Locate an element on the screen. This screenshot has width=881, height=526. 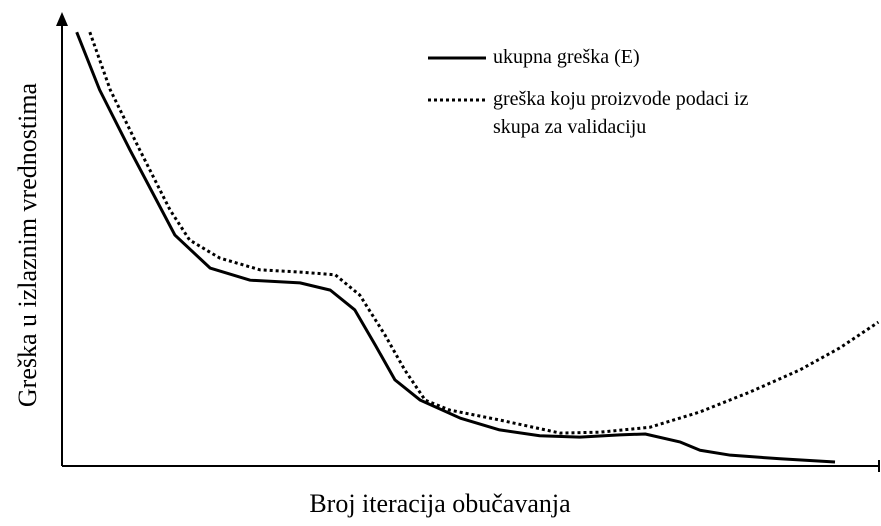
x-axis-label: Broj iteracija obučavanja is located at coordinates (440, 503).